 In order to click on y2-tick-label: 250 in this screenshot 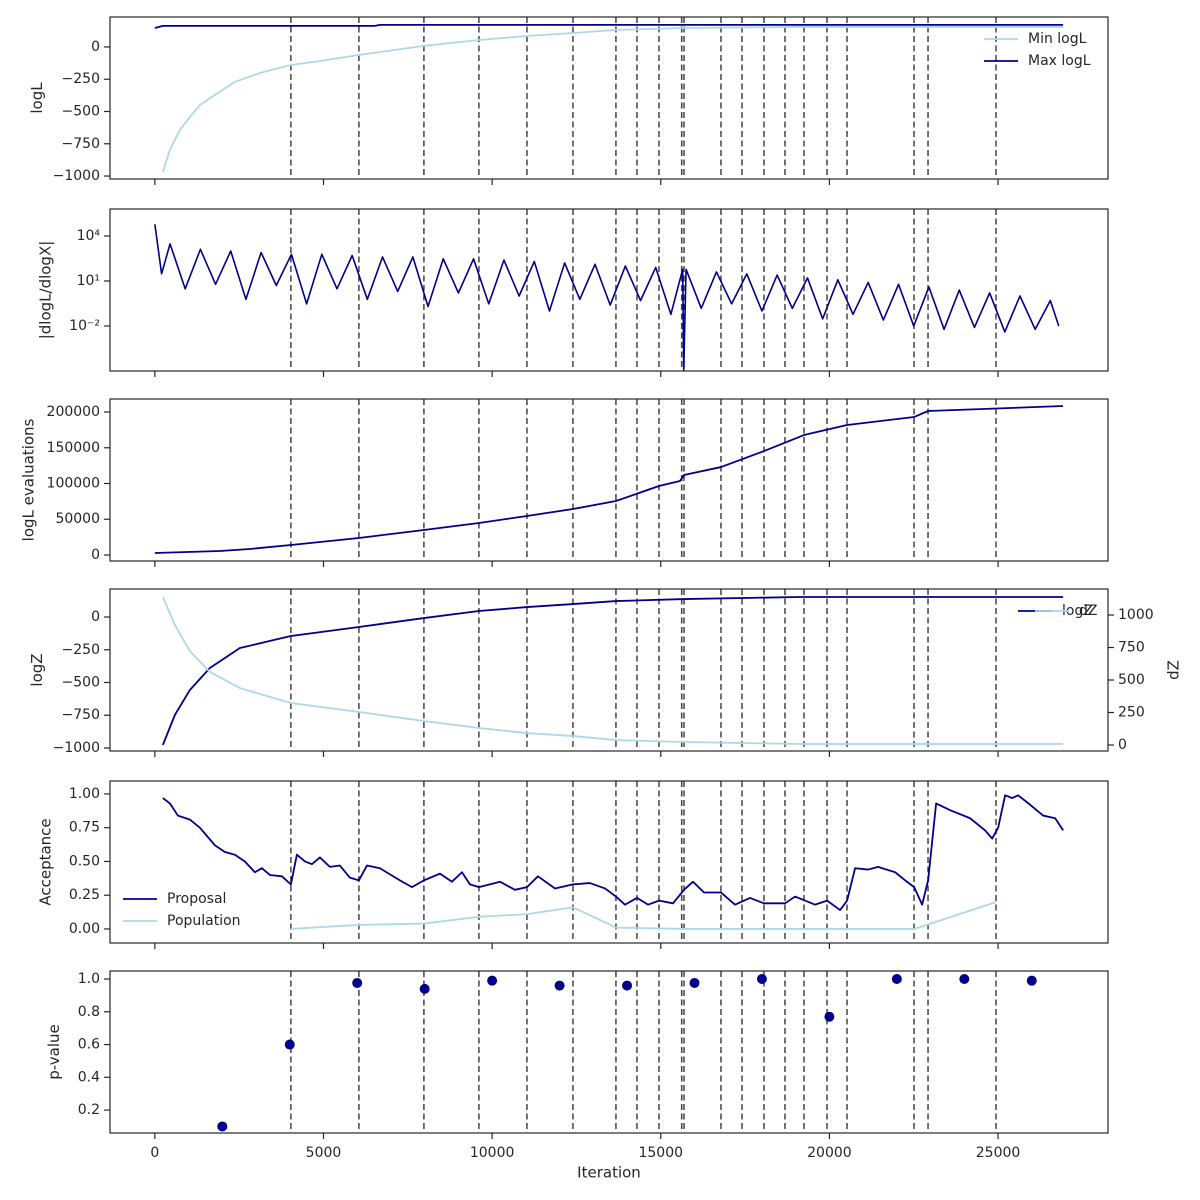, I will do `click(1131, 713)`.